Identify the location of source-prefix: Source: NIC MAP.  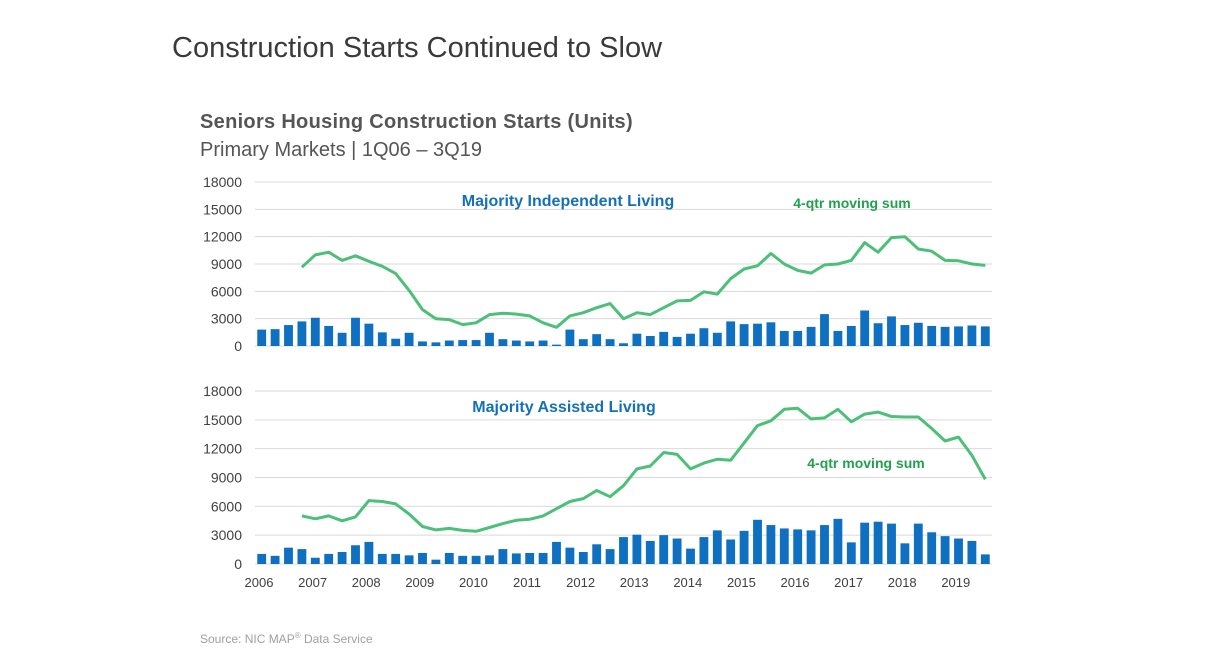
(247, 639).